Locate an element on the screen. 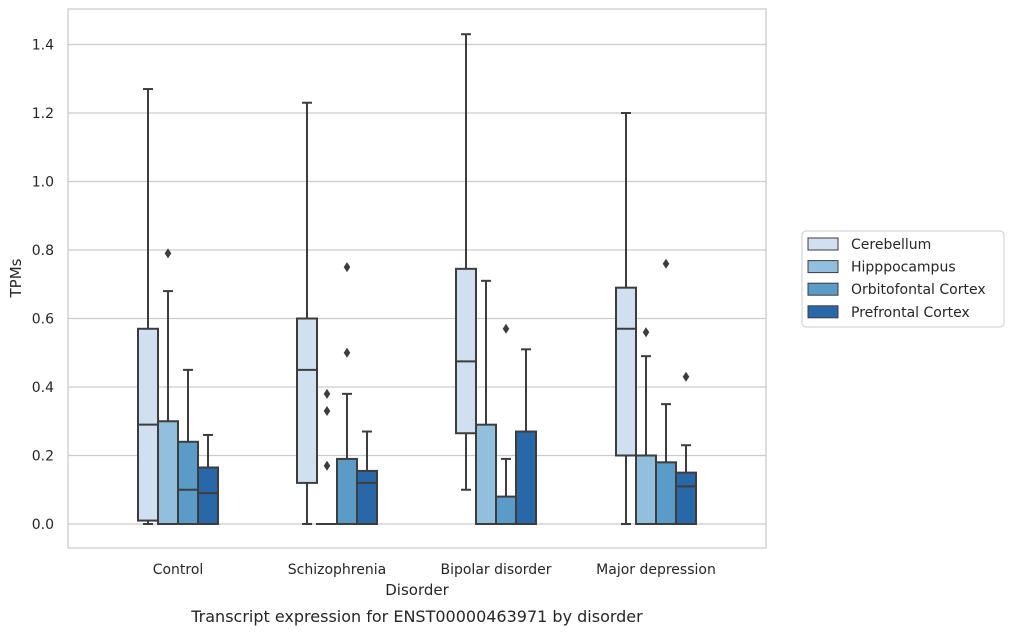 The image size is (1014, 634). legend-label: Hipppocampus is located at coordinates (903, 268).